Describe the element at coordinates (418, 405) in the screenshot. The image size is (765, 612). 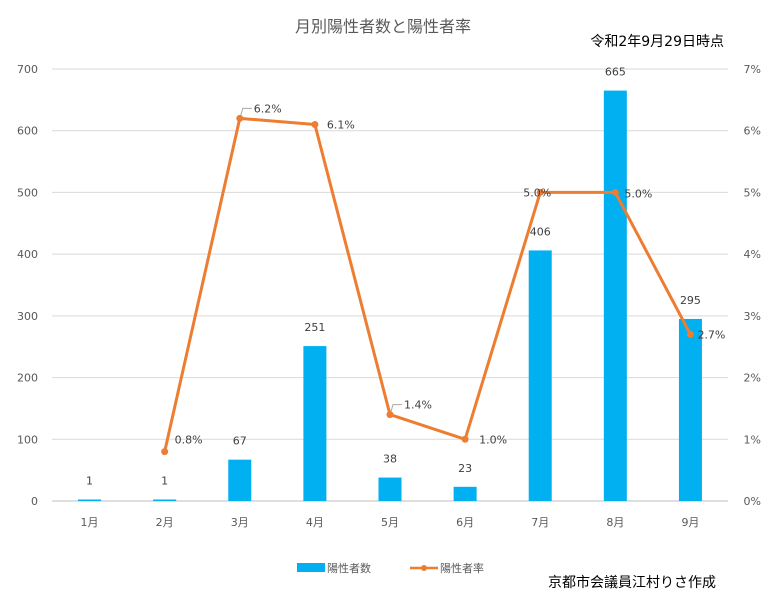
I see `line-data-label: 1.4%` at that location.